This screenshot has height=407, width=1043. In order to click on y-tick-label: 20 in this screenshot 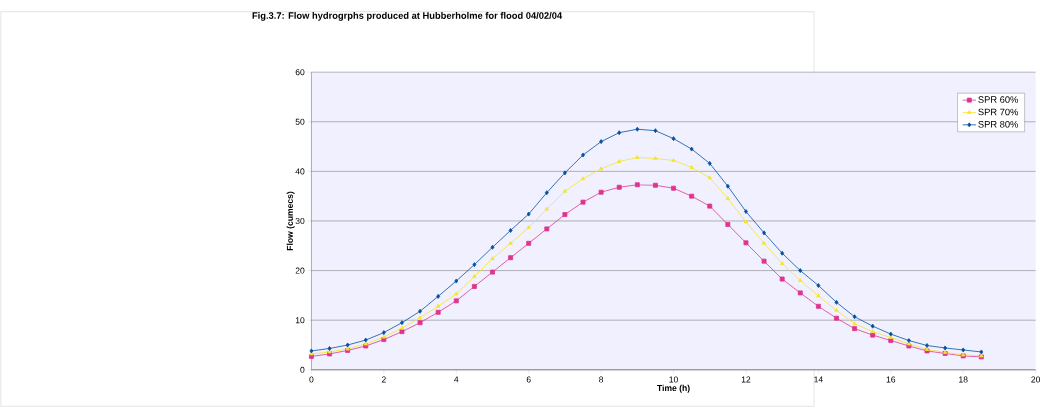, I will do `click(300, 270)`.